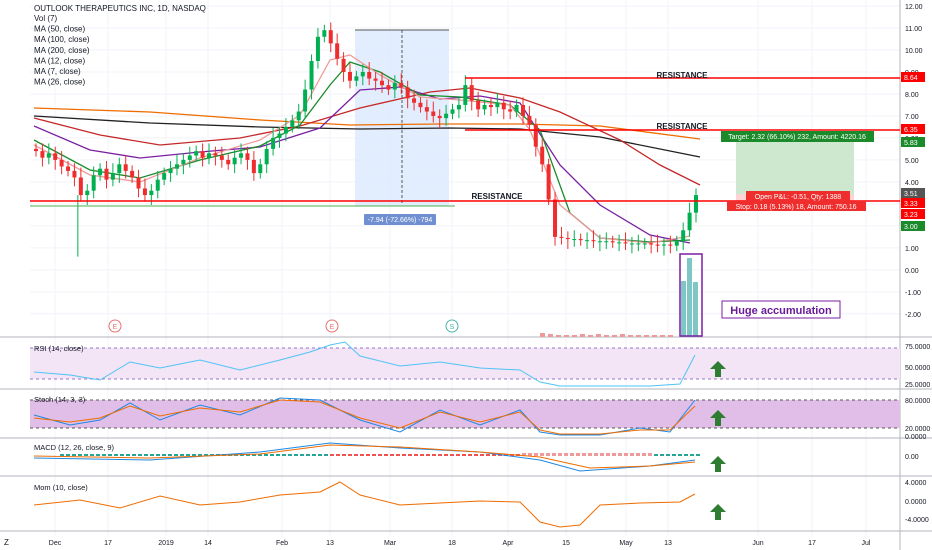 This screenshot has height=550, width=932. I want to click on time-axis-tick: Mar, so click(390, 543).